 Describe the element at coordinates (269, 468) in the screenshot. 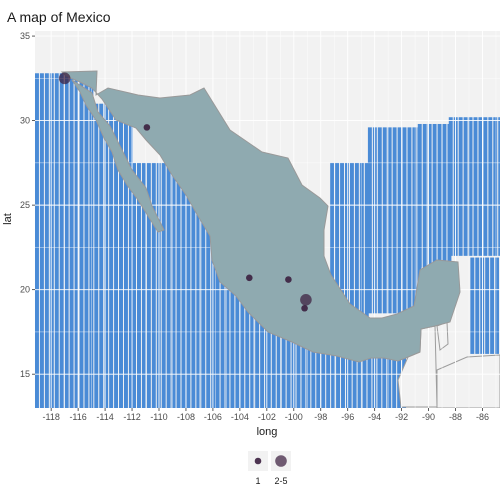

I see `legend: 1 2-5` at that location.